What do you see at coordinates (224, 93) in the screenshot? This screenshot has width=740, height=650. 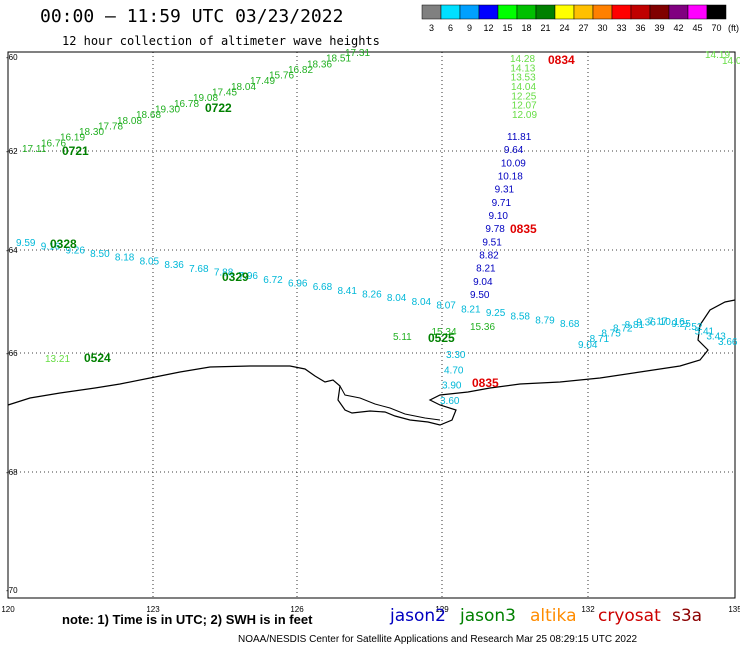 I see `swh-value: 17.45` at bounding box center [224, 93].